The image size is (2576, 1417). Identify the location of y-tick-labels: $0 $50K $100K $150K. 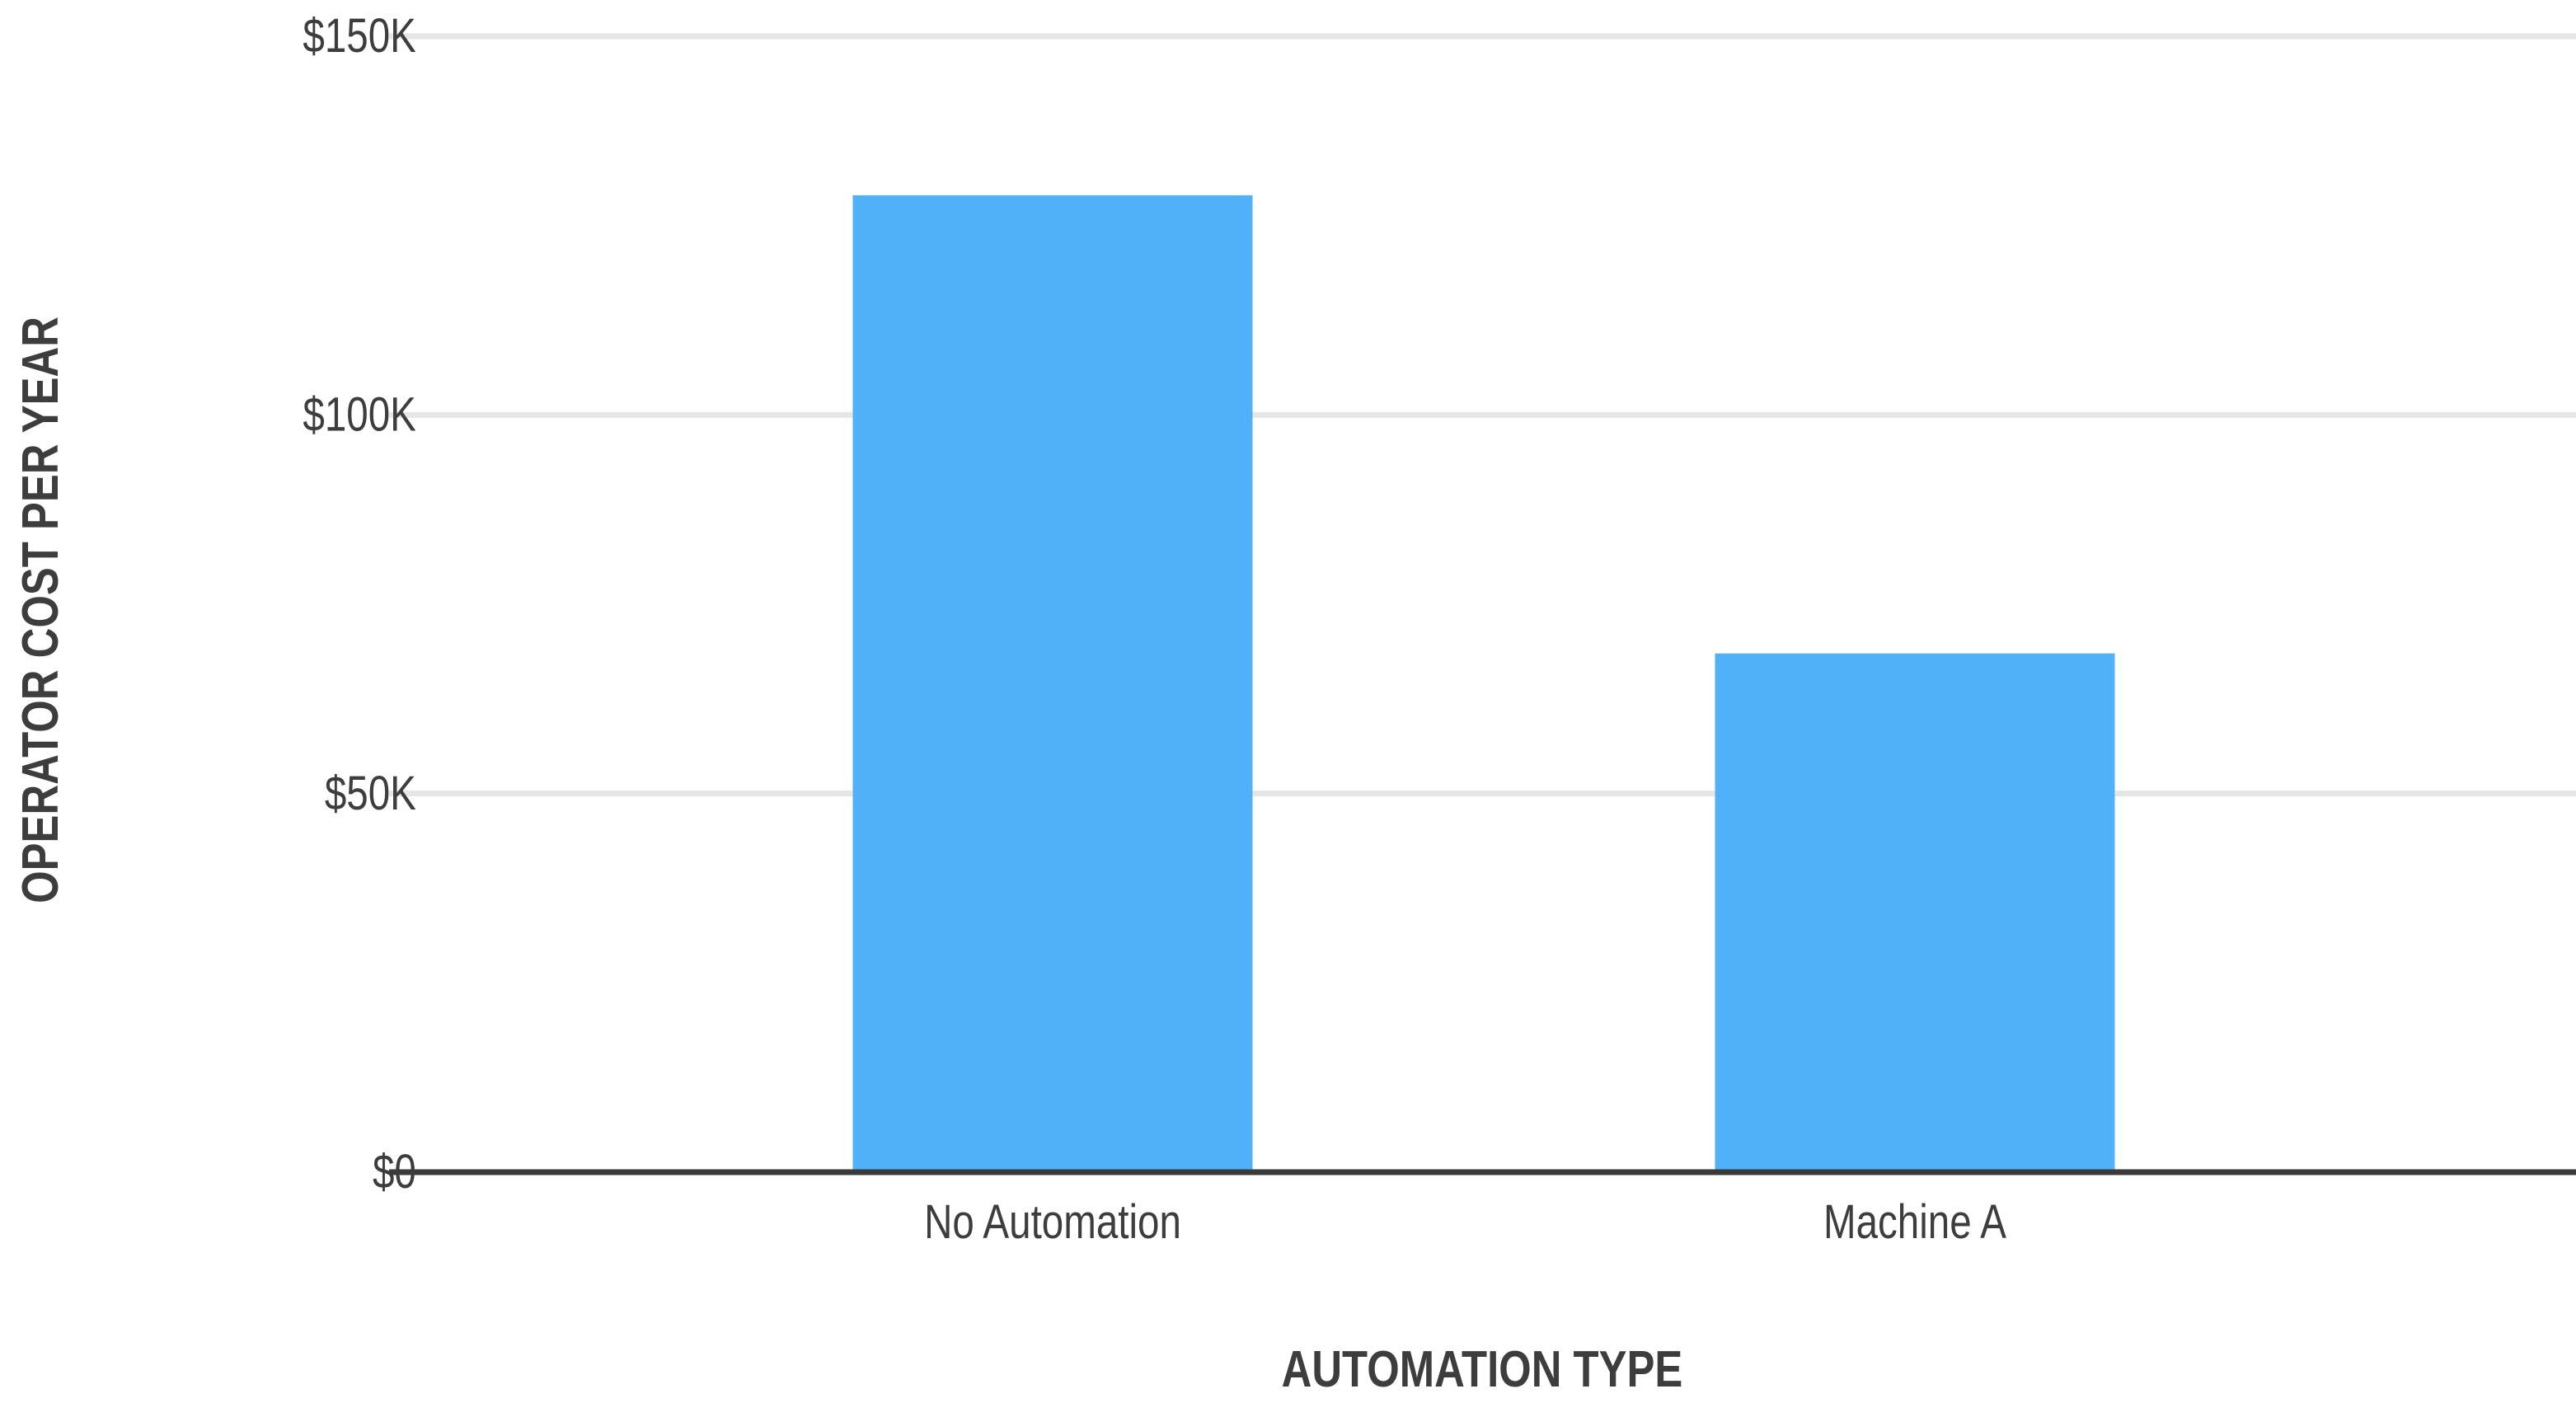
(359, 604).